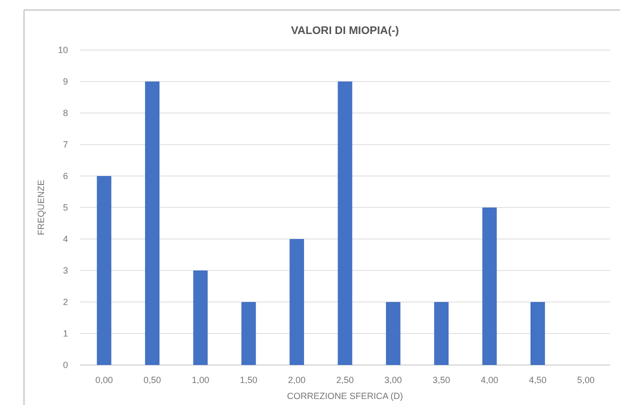 The image size is (620, 405). I want to click on y-tick-label: 0, so click(65, 365).